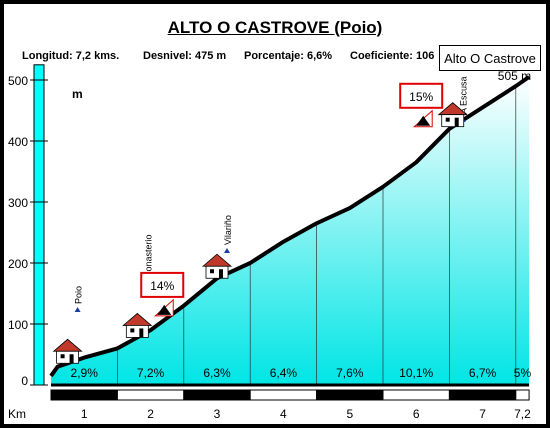 This screenshot has height=428, width=550. Describe the element at coordinates (71, 56) in the screenshot. I see `stat-longitud: Longitud: 7,2 kms.` at that location.